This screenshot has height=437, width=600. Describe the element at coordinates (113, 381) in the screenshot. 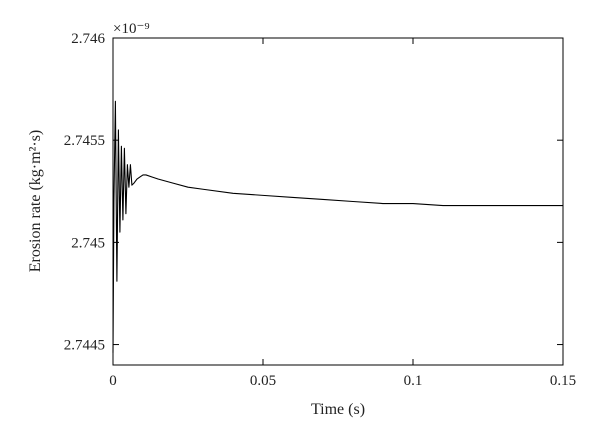

I see `x-tick-label: 0` at that location.